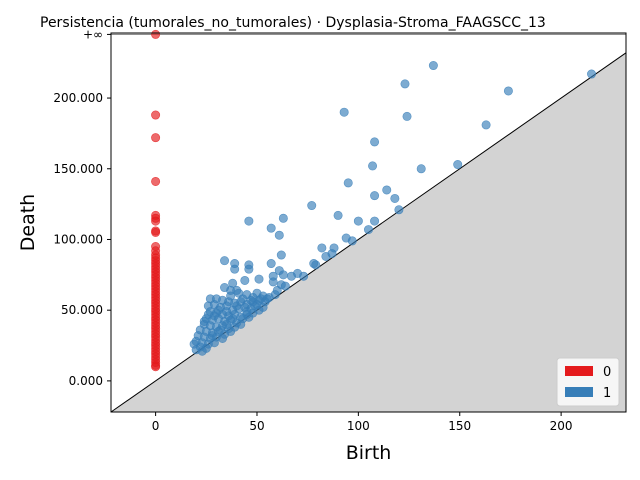  I want to click on y-tick-label: 200.000, so click(78, 98).